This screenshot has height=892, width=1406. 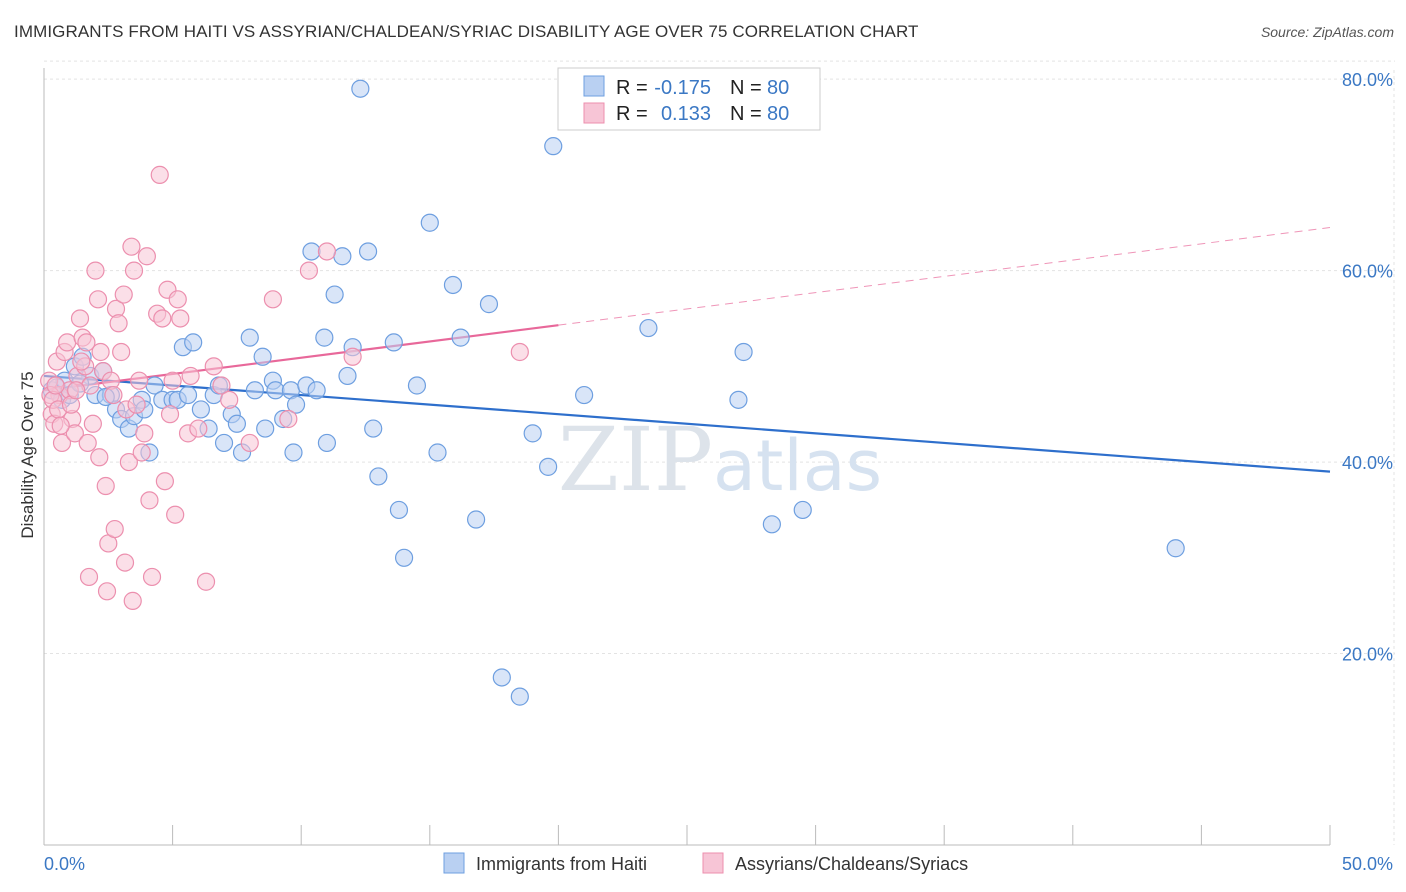 I want to click on legend-label-assyrian: Assyrians/Chaldeans/Syriacs, so click(x=851, y=864).